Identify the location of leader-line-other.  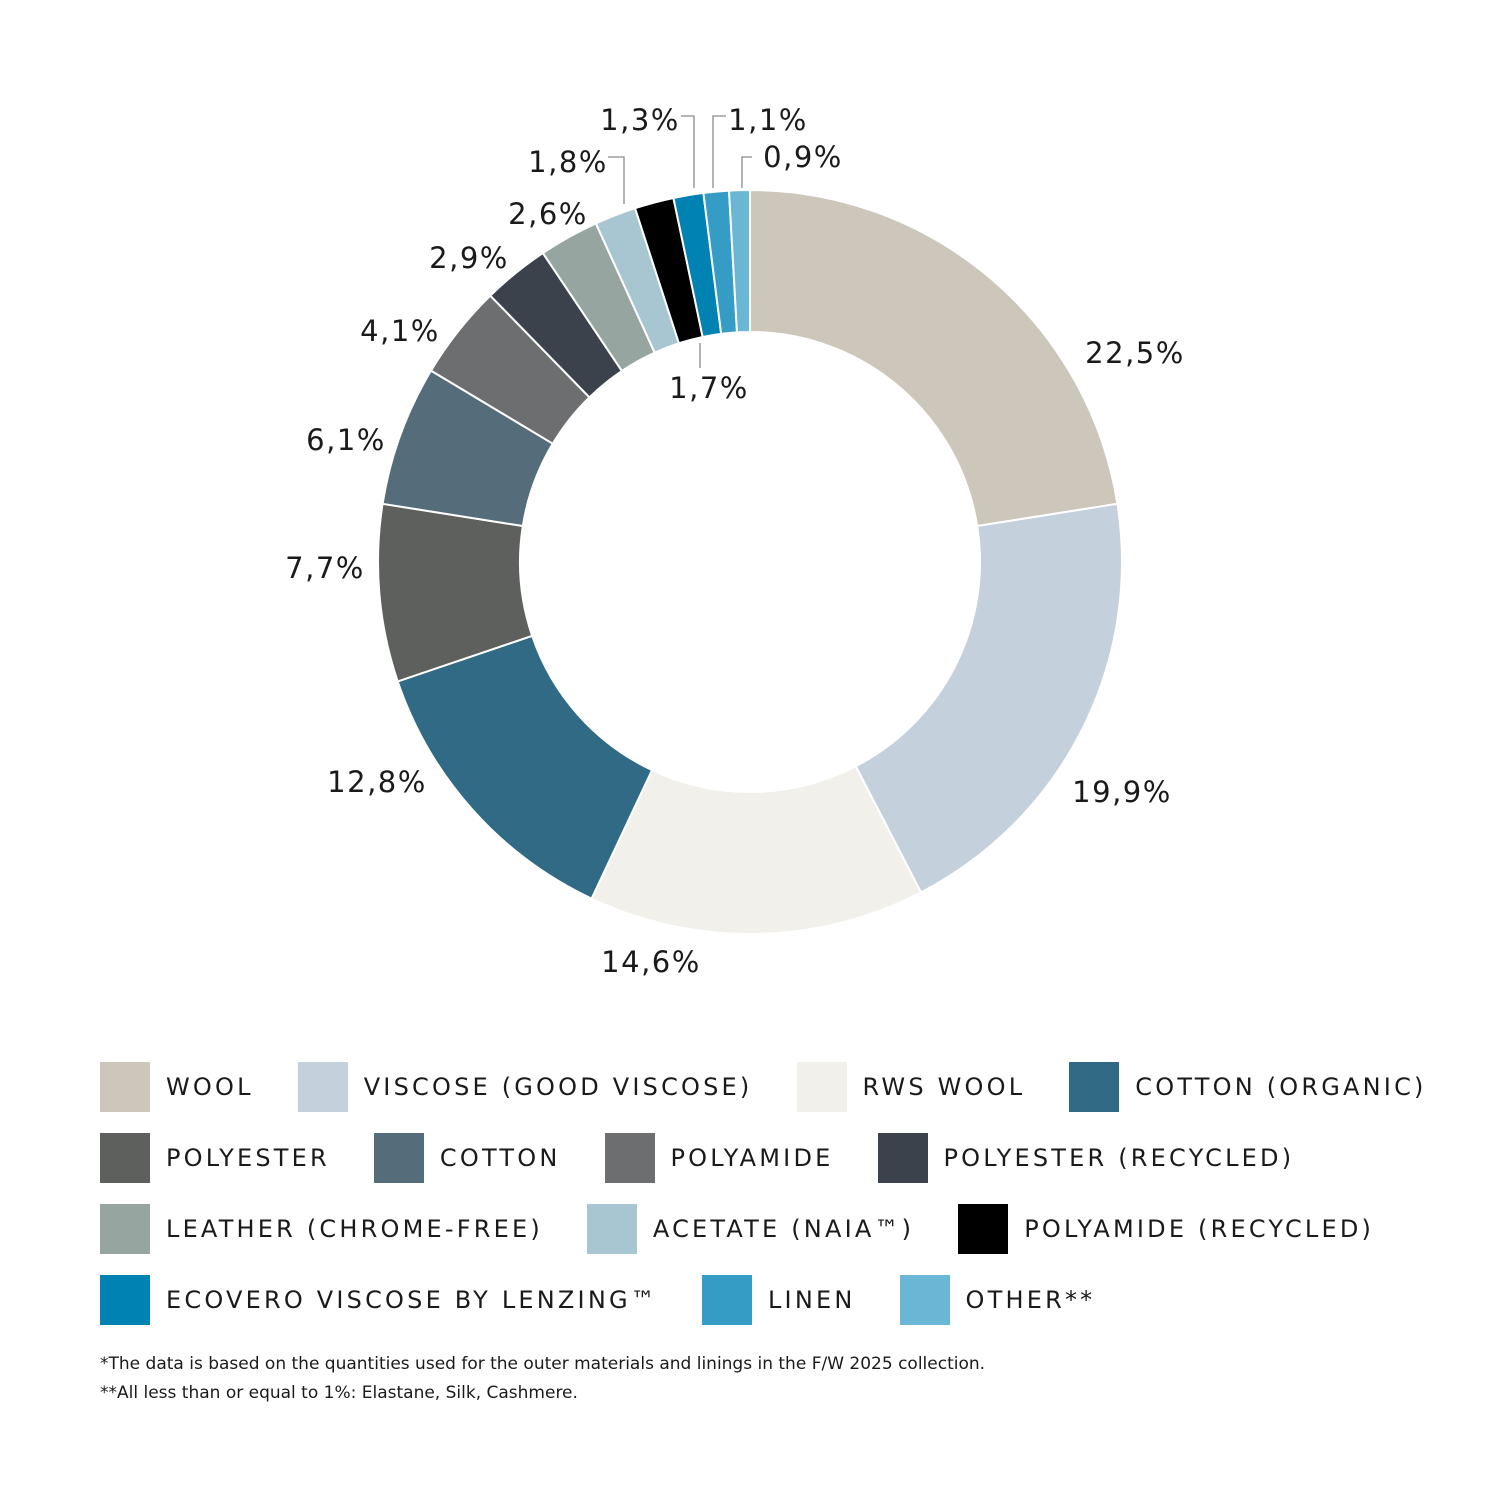
(746, 172).